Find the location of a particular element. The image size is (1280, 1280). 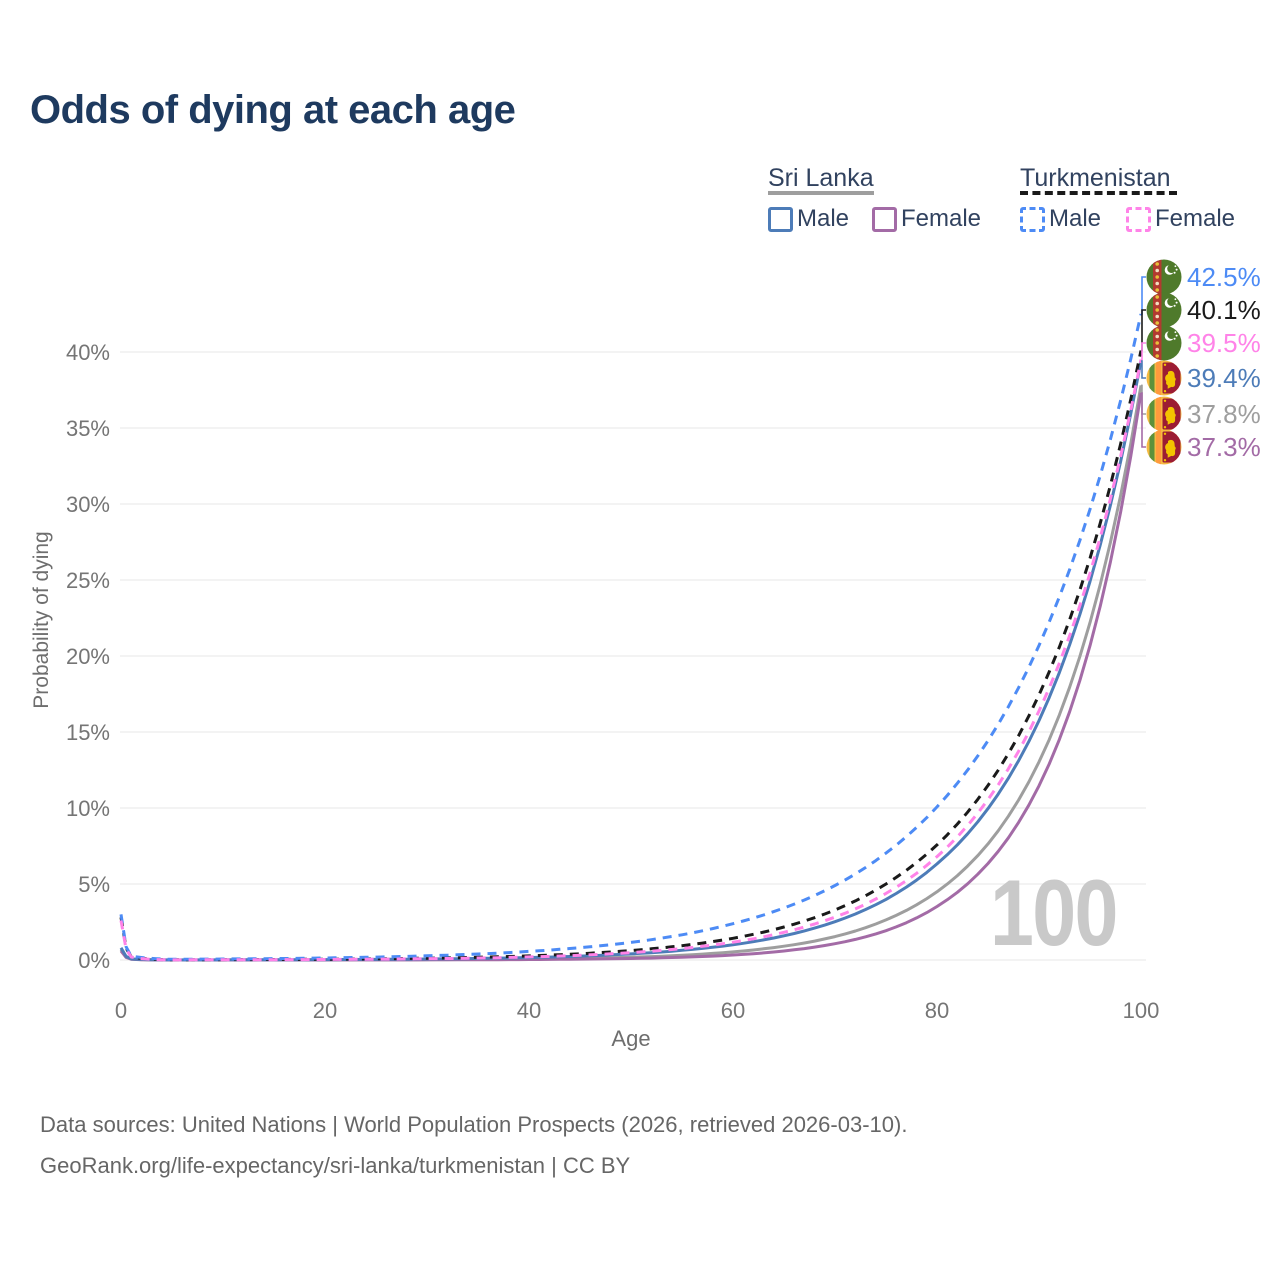

end-label-row-turkmenistan-female: 39.5% is located at coordinates (1203, 343).